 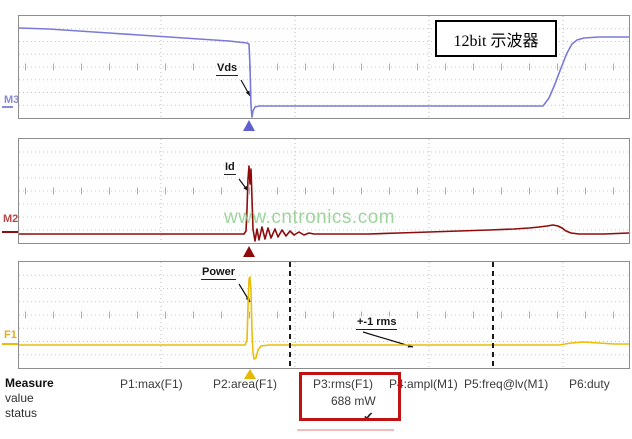 I want to click on measure-p3-value: 688 mW, so click(x=353, y=401).